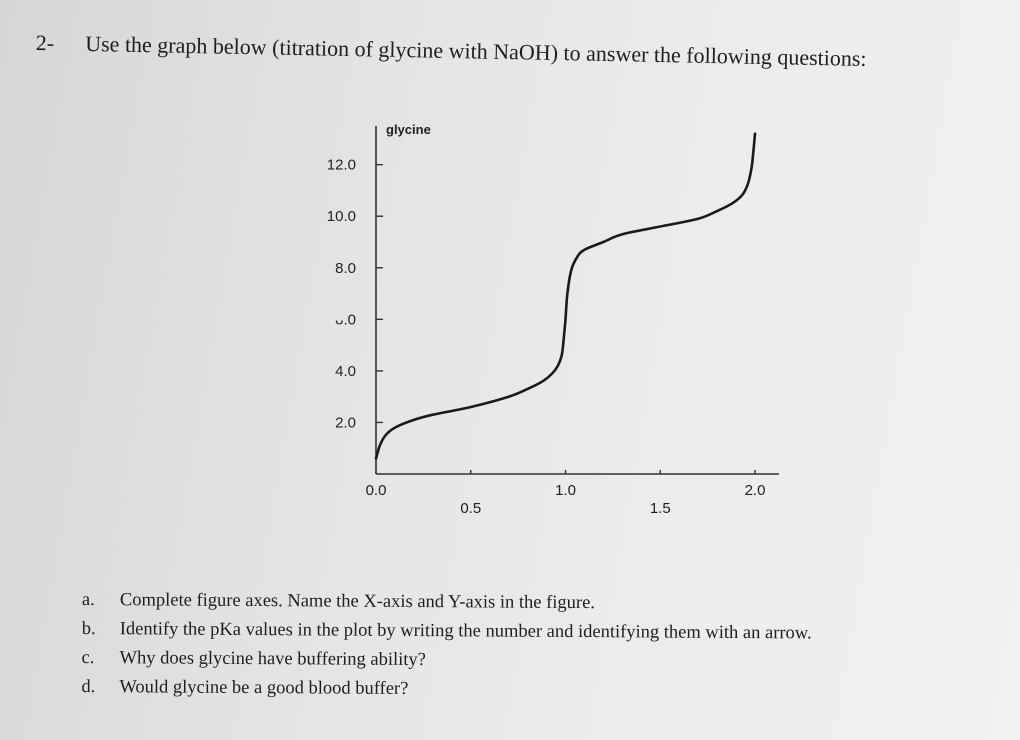 Image resolution: width=1020 pixels, height=740 pixels. Describe the element at coordinates (470, 508) in the screenshot. I see `x-tick-label: 0.5` at that location.